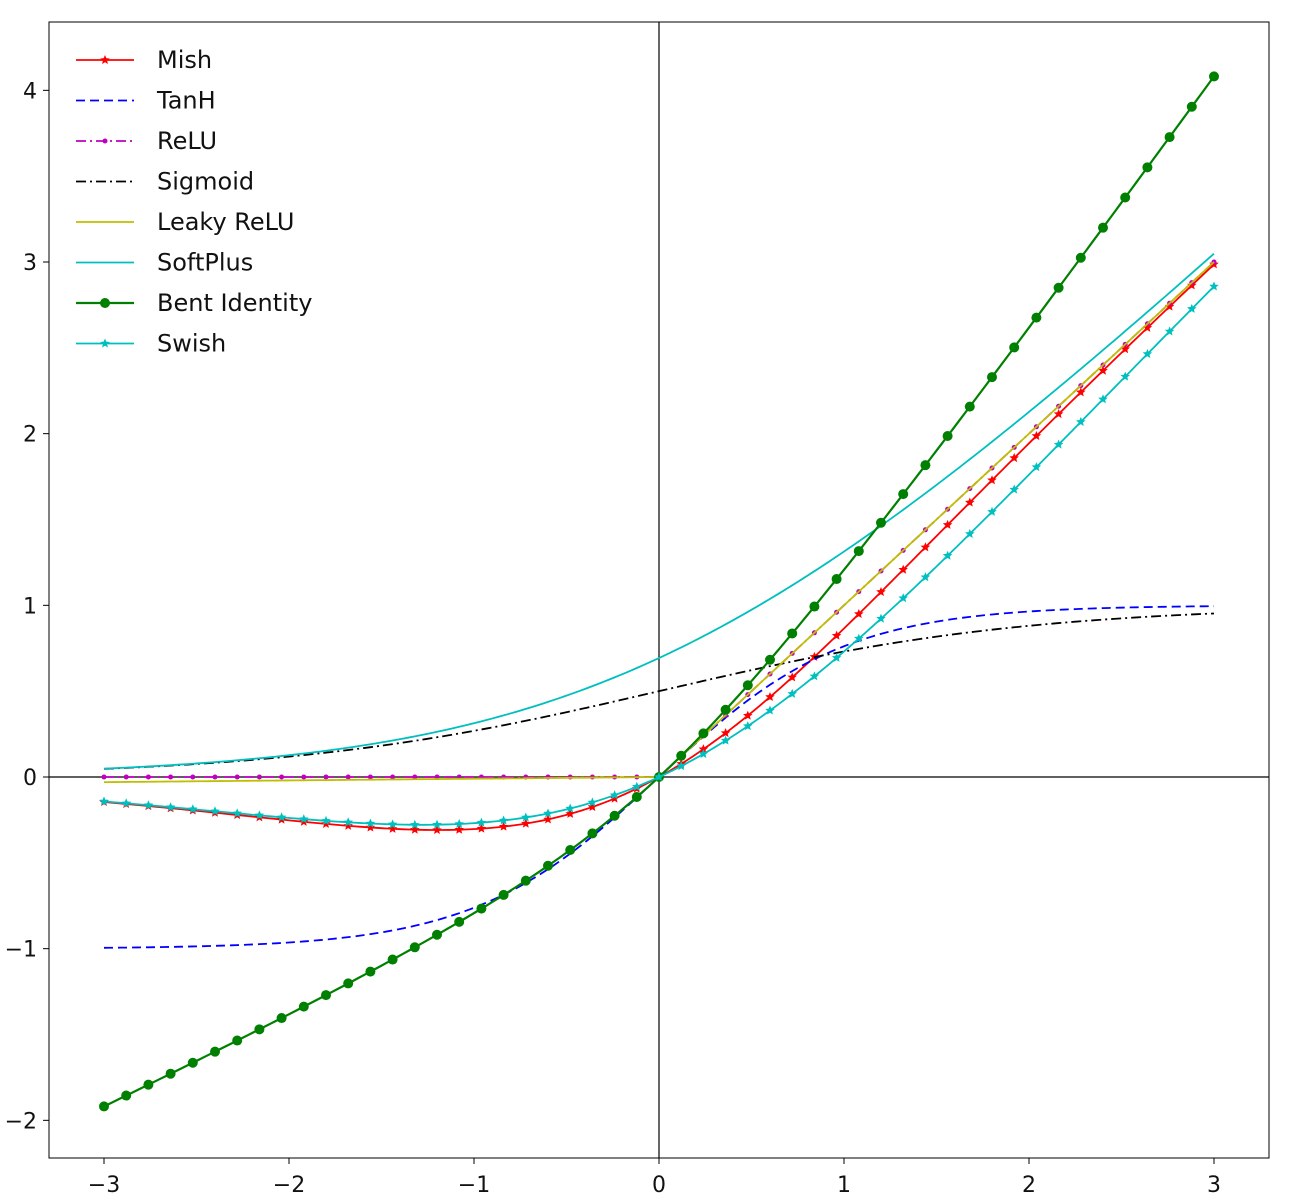 The height and width of the screenshot is (1204, 1298). Describe the element at coordinates (234, 303) in the screenshot. I see `legend-label-bent-identity: Bent Identity` at that location.